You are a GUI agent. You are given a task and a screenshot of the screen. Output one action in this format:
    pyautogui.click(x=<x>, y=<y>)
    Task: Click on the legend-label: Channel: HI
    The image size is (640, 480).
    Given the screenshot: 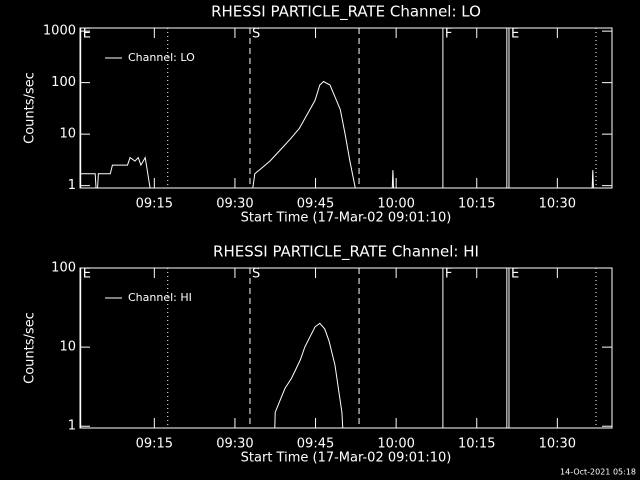 What is the action you would take?
    pyautogui.click(x=160, y=297)
    